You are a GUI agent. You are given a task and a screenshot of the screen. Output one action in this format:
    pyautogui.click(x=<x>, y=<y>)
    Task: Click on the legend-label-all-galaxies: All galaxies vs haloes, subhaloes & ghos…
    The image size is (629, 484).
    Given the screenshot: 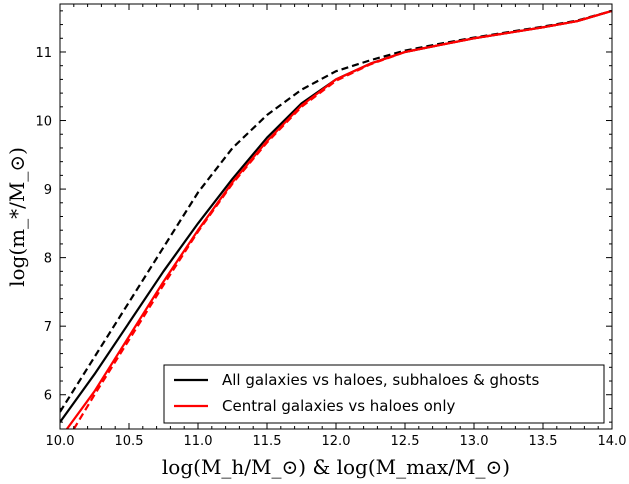 What is the action you would take?
    pyautogui.click(x=380, y=380)
    